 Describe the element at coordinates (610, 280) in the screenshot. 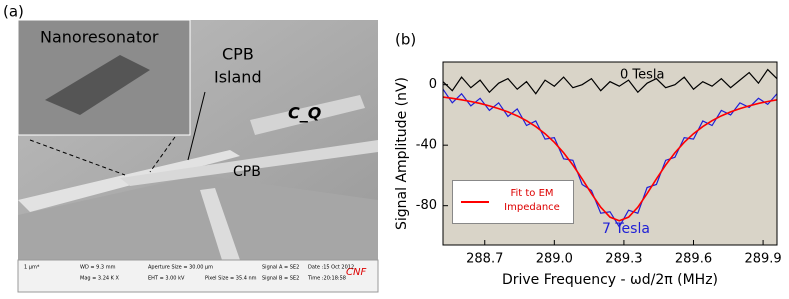

I see `x-axis-label: Drive Frequency - ωd/2π (MHz)` at that location.